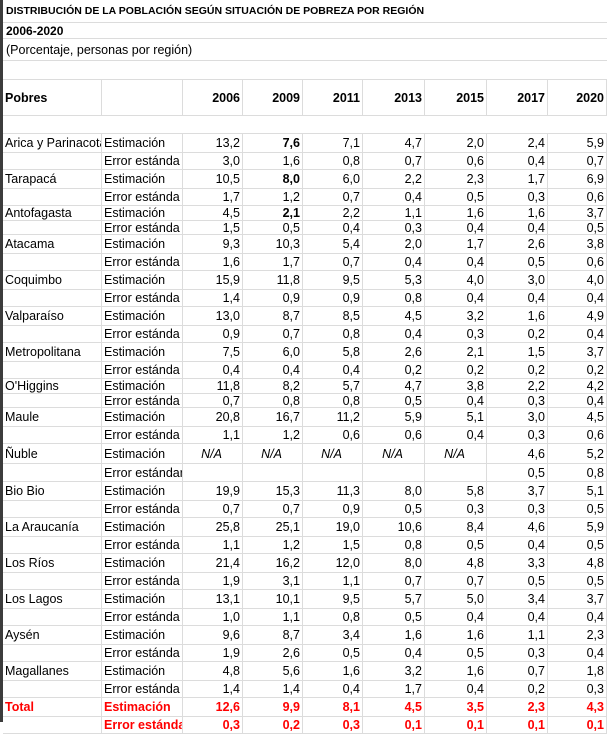  I want to click on region-name-cell: Antofagasta, so click(52, 213).